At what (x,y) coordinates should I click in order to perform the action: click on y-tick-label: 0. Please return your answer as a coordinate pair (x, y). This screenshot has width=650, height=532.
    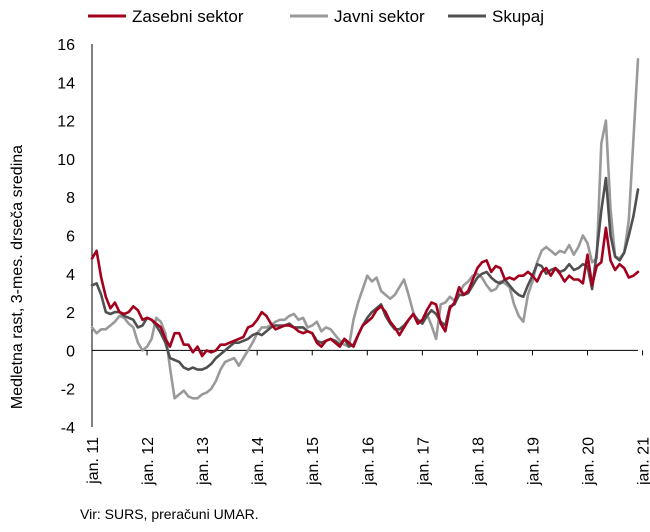
    Looking at the image, I should click on (70, 351).